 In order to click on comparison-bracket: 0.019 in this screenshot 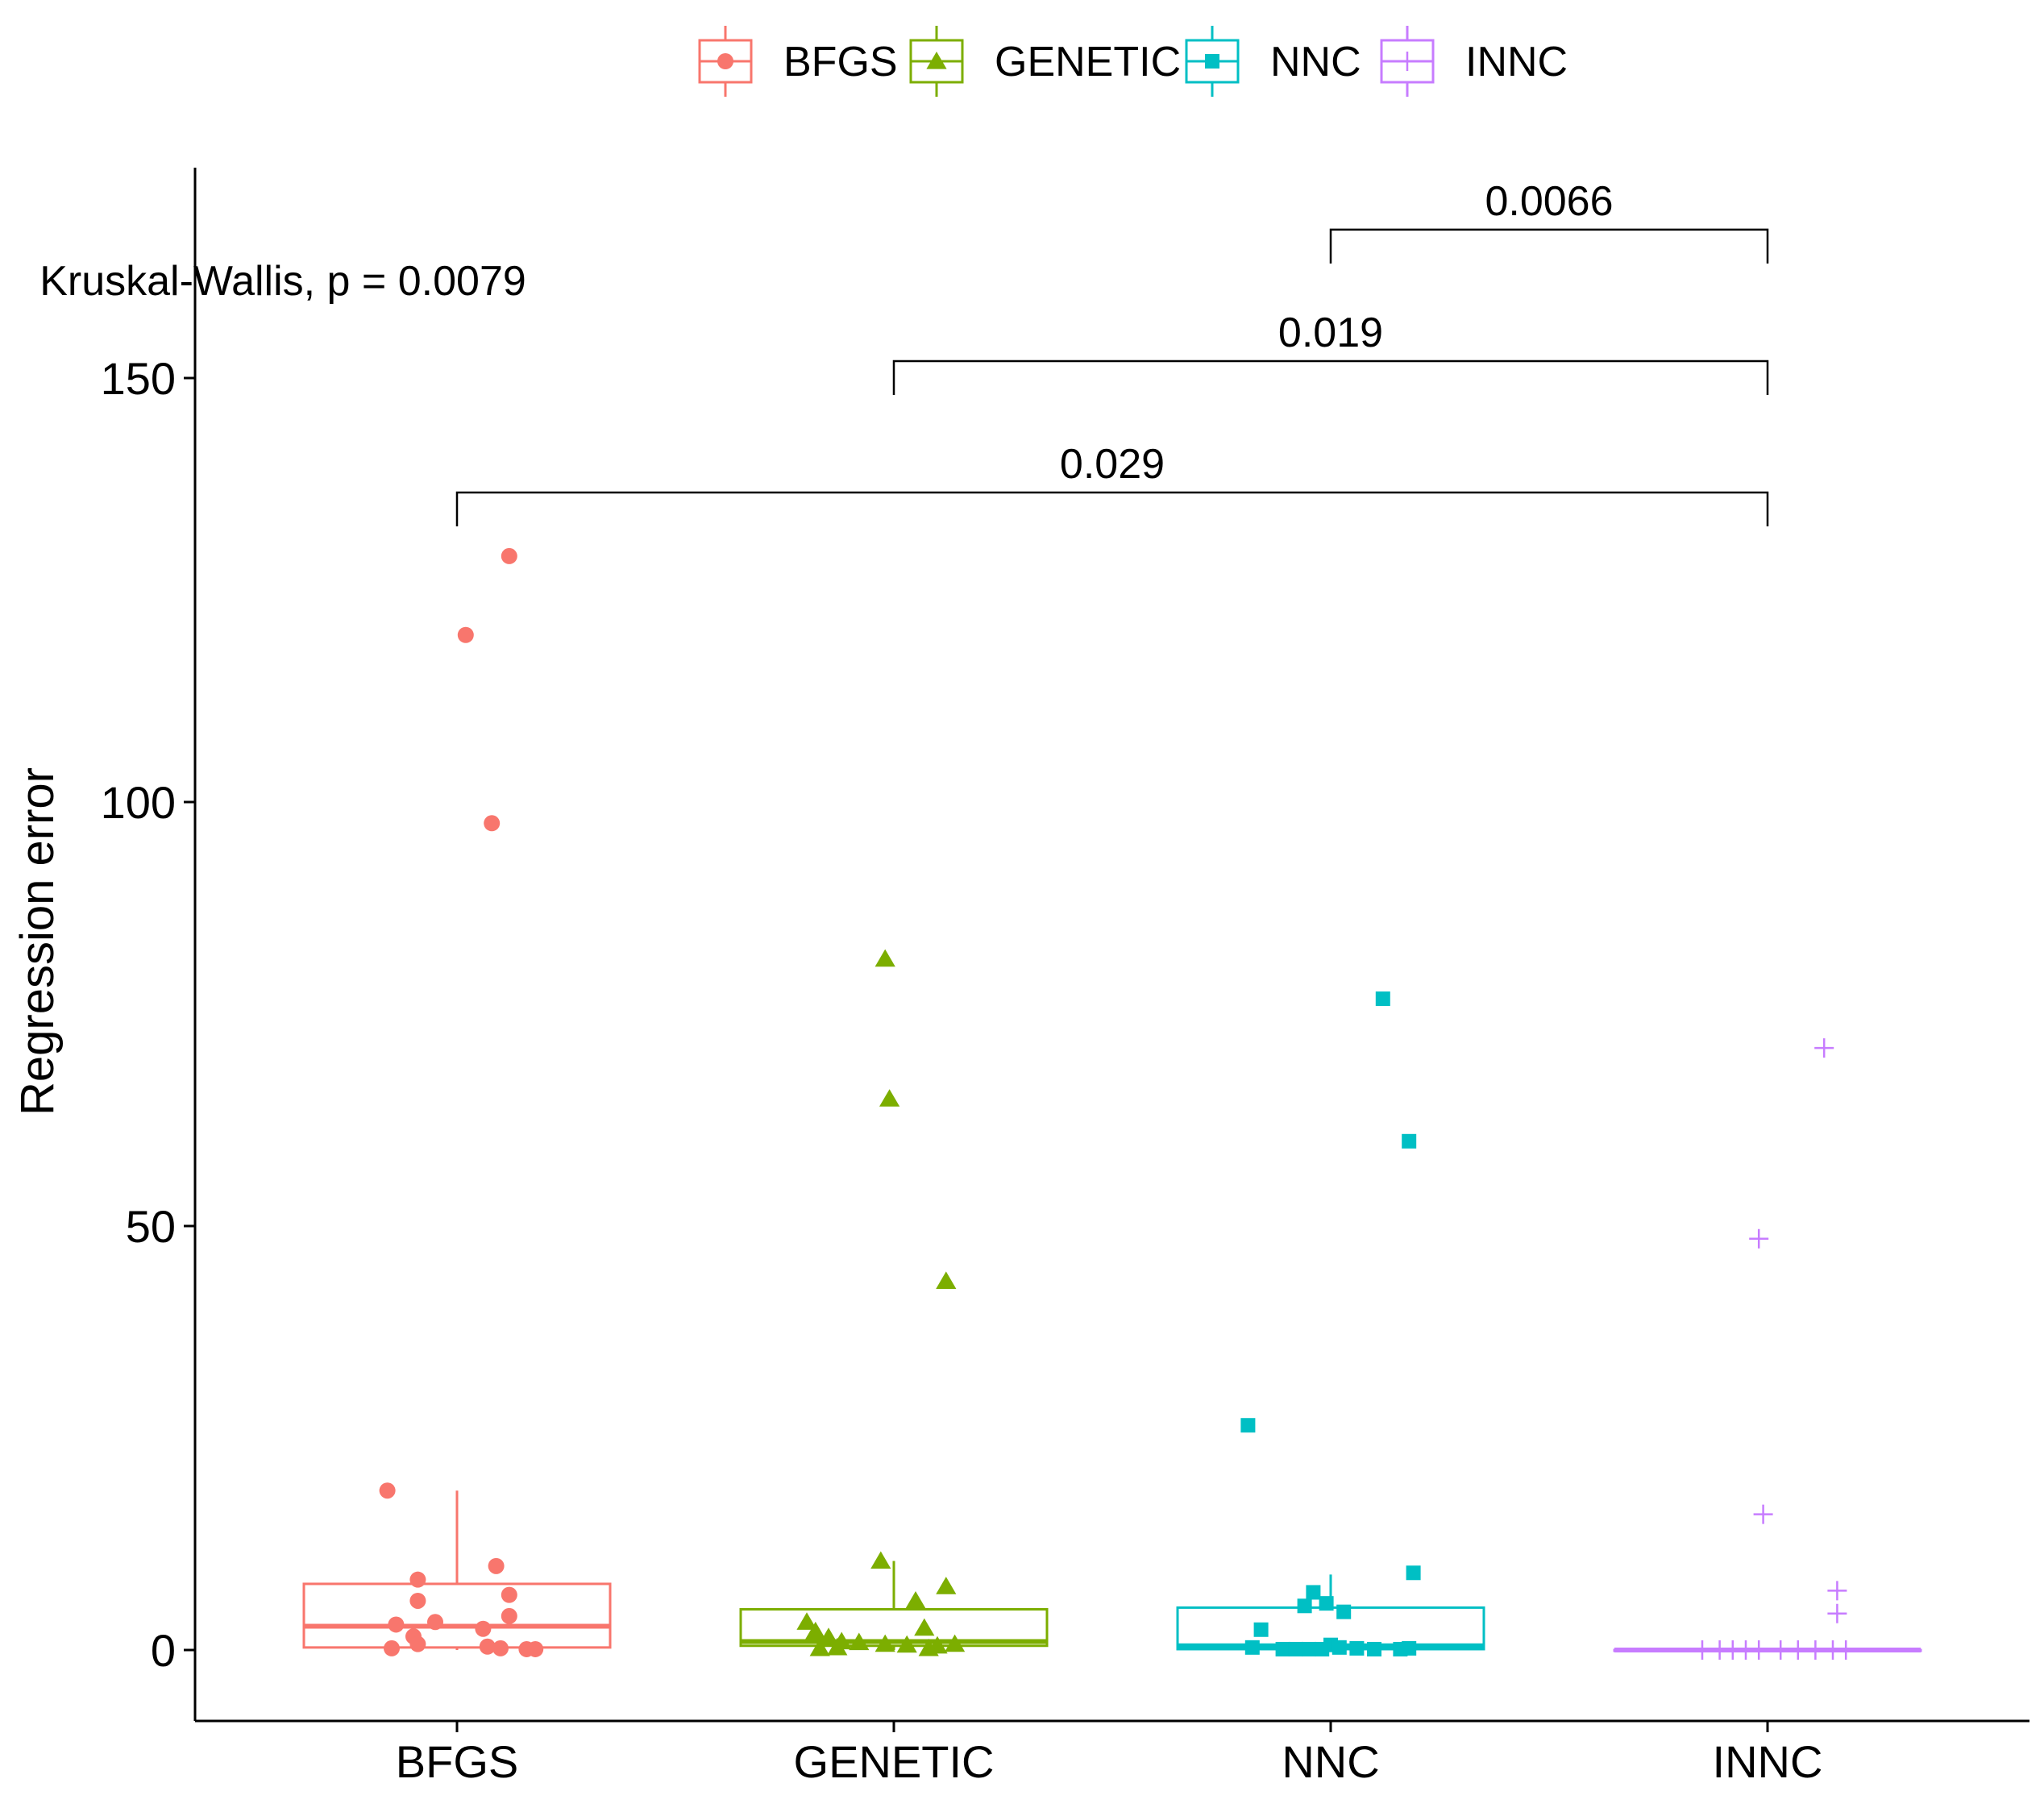, I will do `click(1330, 353)`.